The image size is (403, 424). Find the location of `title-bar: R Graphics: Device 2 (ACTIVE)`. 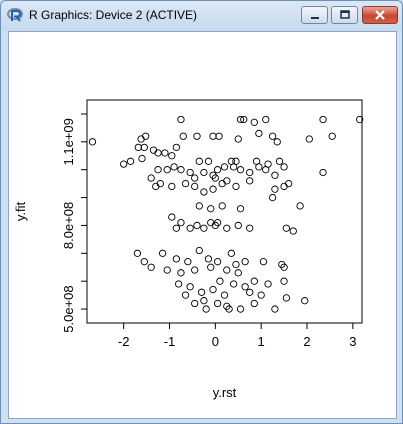

title-bar: R Graphics: Device 2 (ACTIVE) is located at coordinates (201, 16).